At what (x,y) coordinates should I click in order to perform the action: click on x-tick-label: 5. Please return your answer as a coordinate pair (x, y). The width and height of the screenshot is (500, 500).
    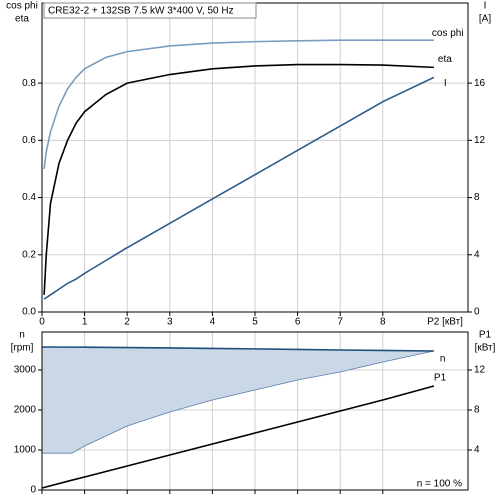
    Looking at the image, I should click on (255, 322).